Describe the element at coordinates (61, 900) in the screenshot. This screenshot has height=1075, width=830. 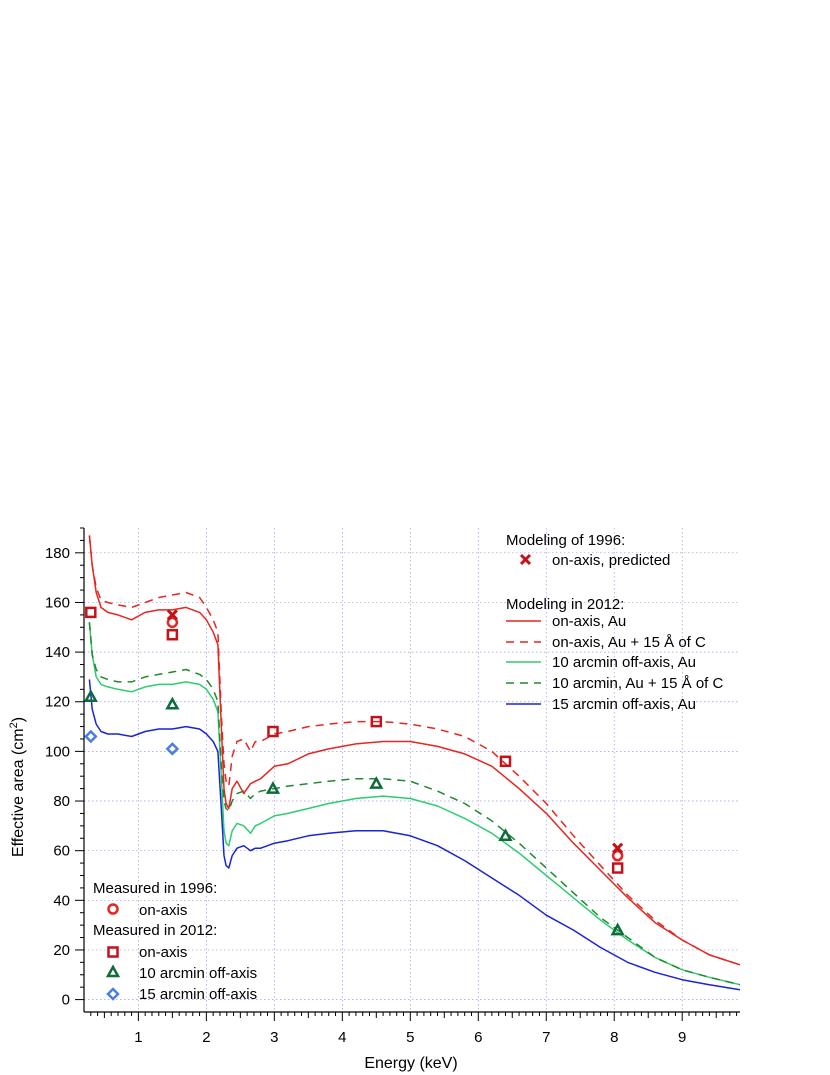
I see `y-tick-label: 40` at that location.